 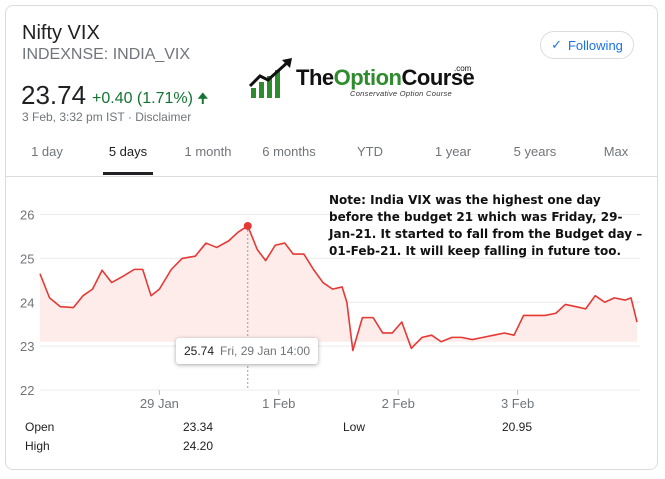 What do you see at coordinates (106, 54) in the screenshot?
I see `ticker-symbol: INDEXNSE: INDIA_VIX` at bounding box center [106, 54].